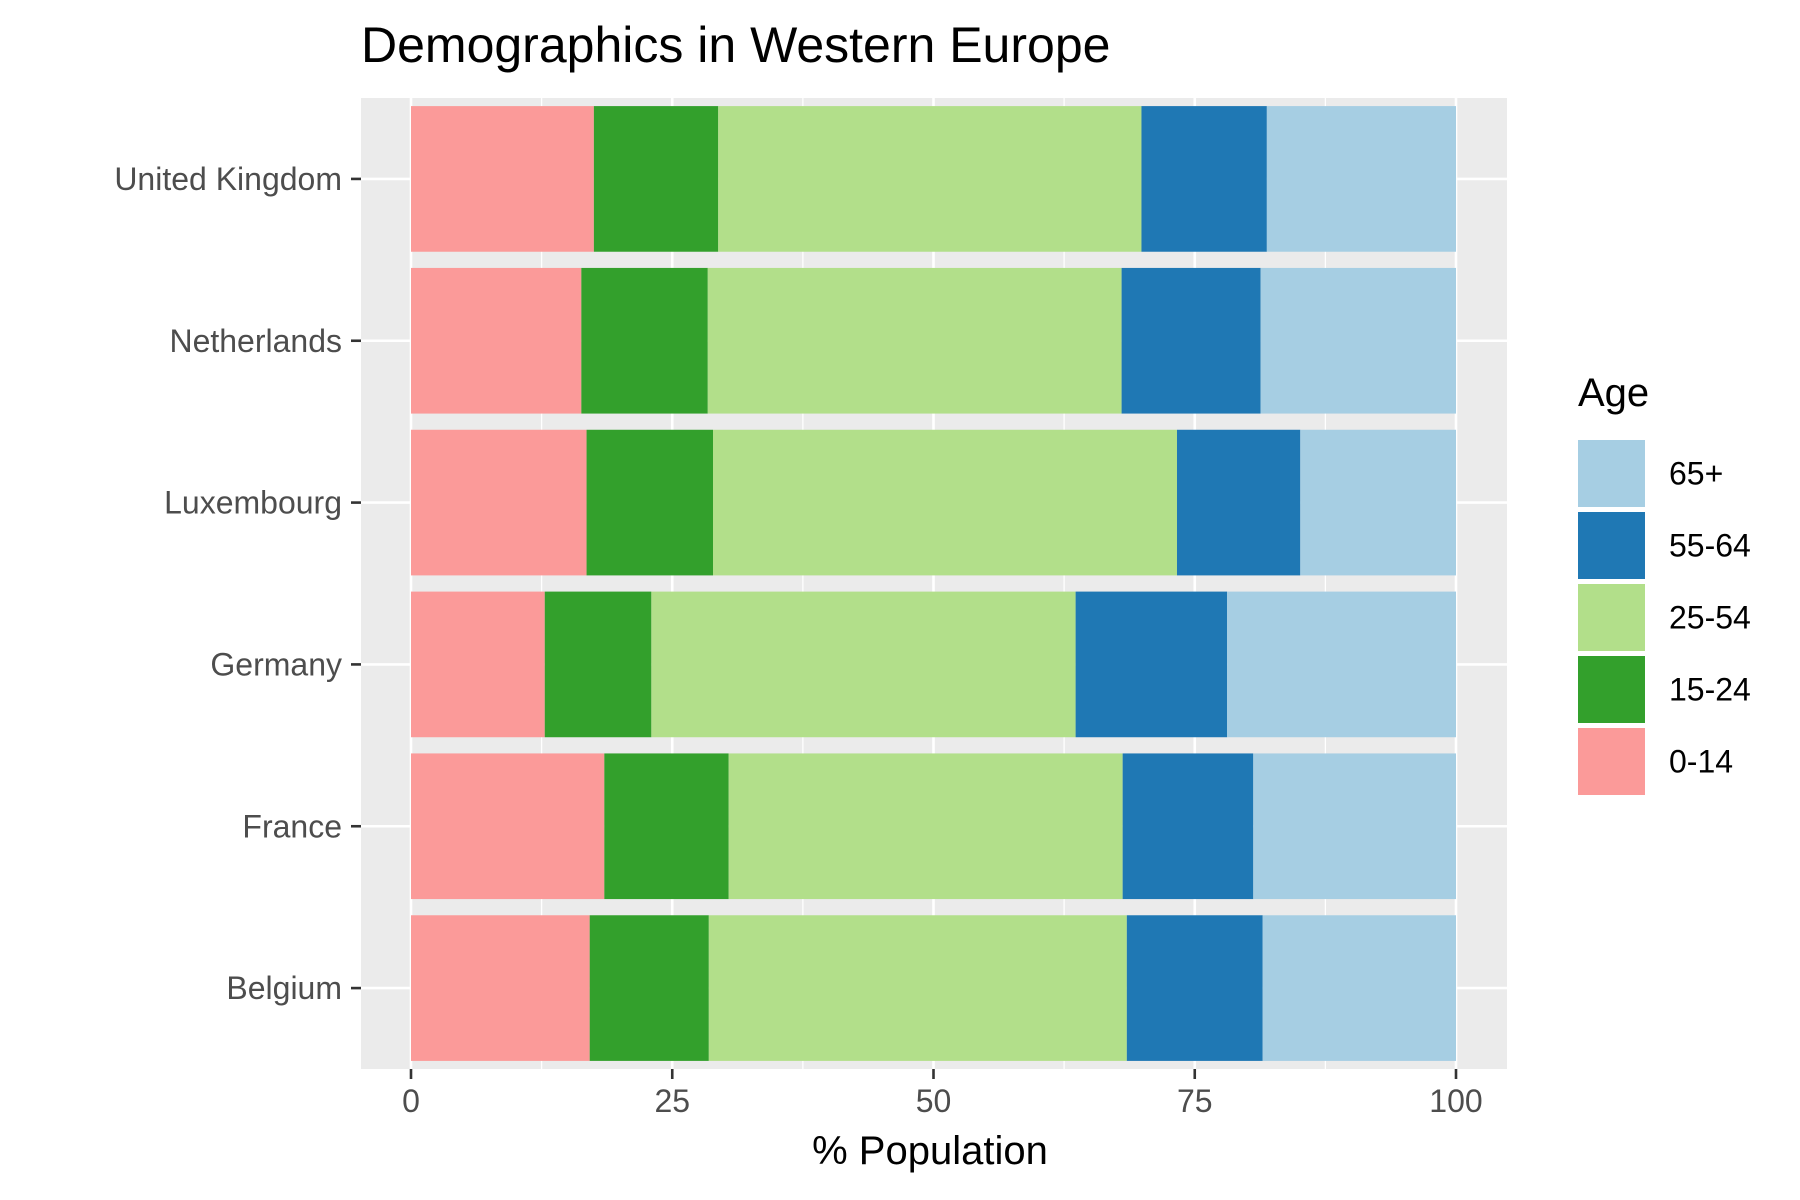 The image size is (1800, 1200). What do you see at coordinates (1696, 474) in the screenshot?
I see `legend-label-65: 65+` at bounding box center [1696, 474].